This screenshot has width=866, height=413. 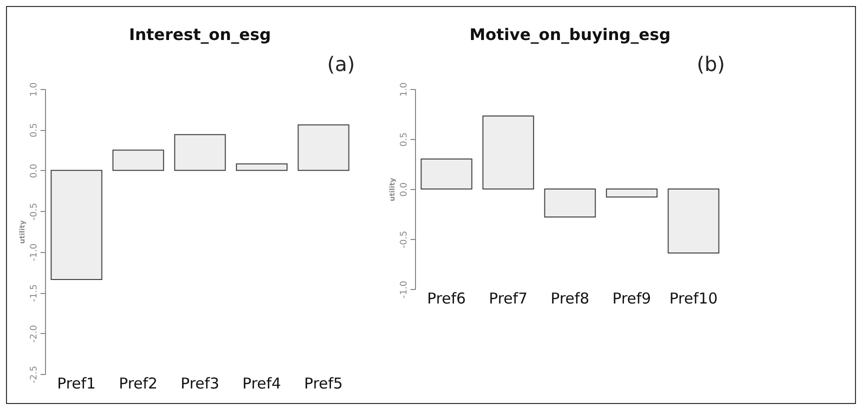 I want to click on x-tick-label: Pref2, so click(x=138, y=383).